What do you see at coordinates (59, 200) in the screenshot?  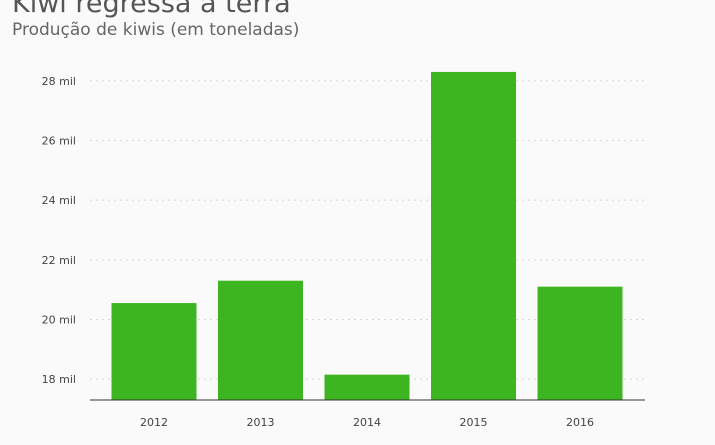 I see `y-tick-label: 24 mil` at bounding box center [59, 200].